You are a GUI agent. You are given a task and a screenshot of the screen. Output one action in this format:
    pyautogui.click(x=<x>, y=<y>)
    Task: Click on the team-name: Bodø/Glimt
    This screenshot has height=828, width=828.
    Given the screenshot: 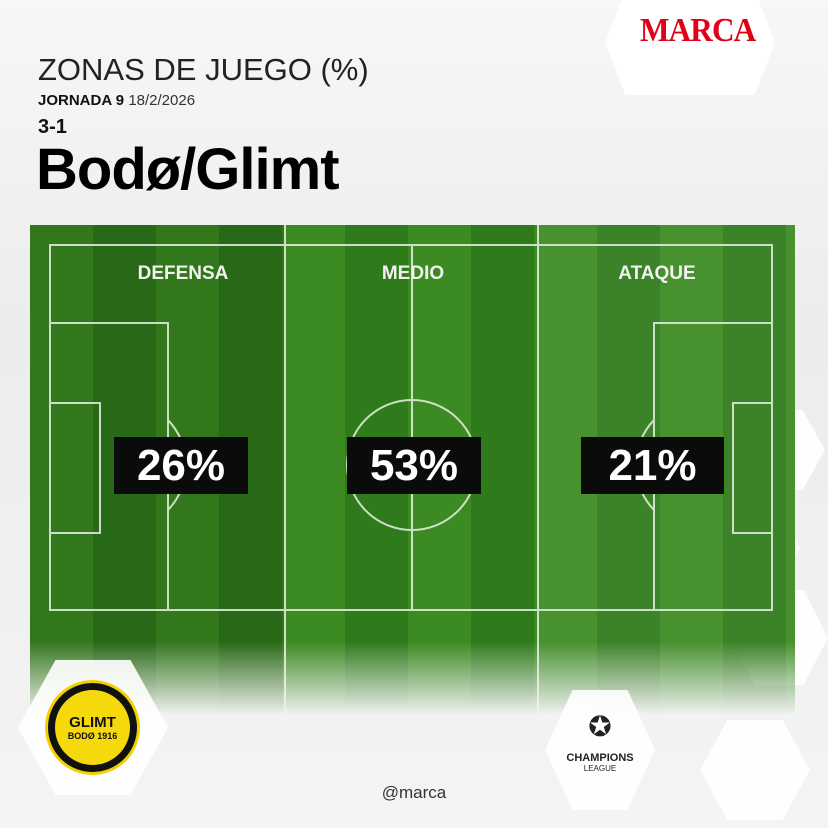 What is the action you would take?
    pyautogui.click(x=188, y=169)
    